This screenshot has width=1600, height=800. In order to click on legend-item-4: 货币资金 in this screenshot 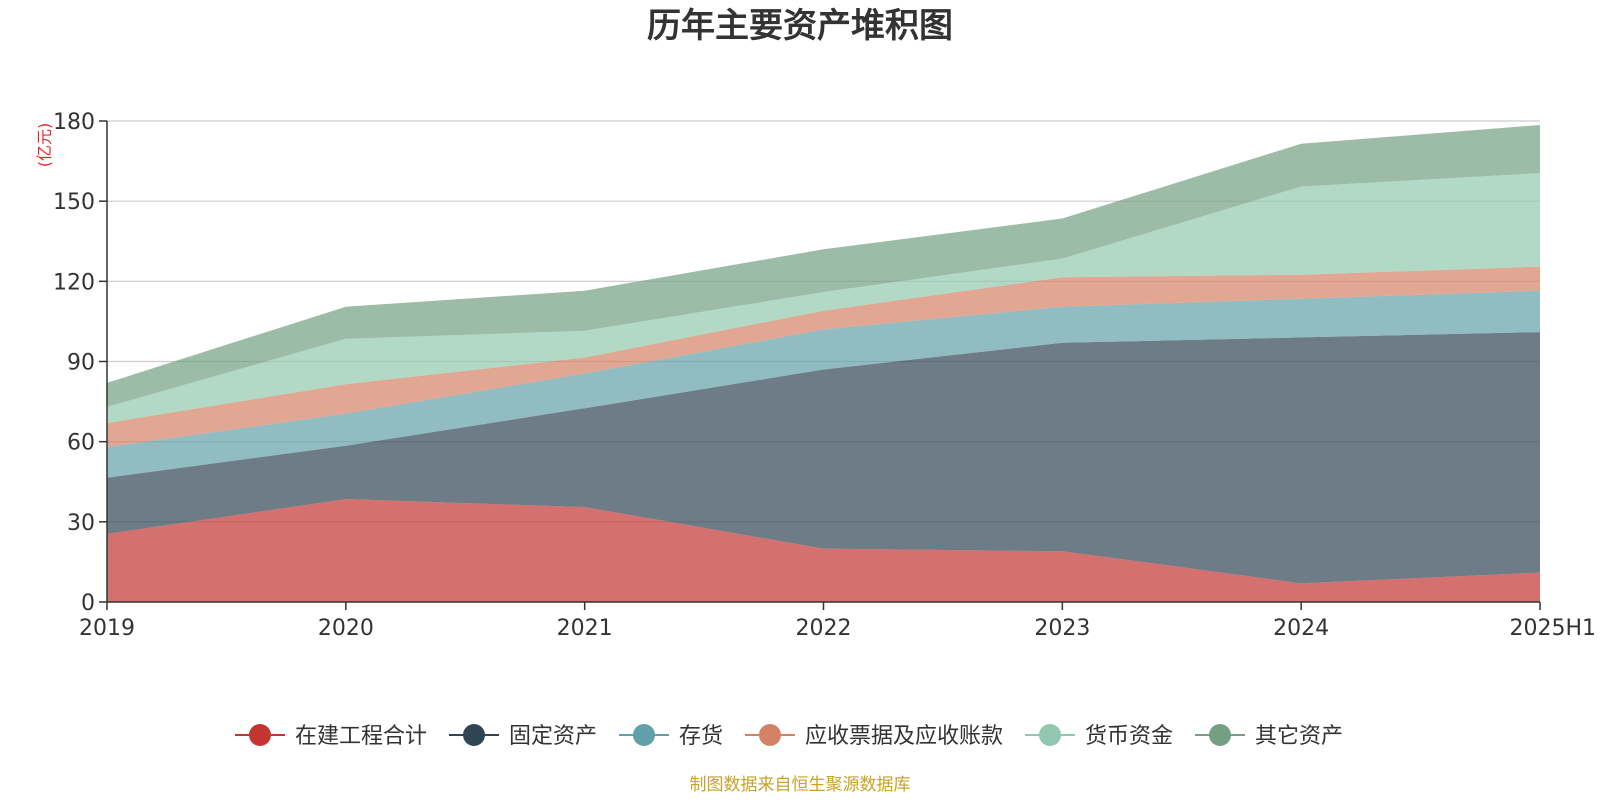, I will do `click(1099, 736)`.